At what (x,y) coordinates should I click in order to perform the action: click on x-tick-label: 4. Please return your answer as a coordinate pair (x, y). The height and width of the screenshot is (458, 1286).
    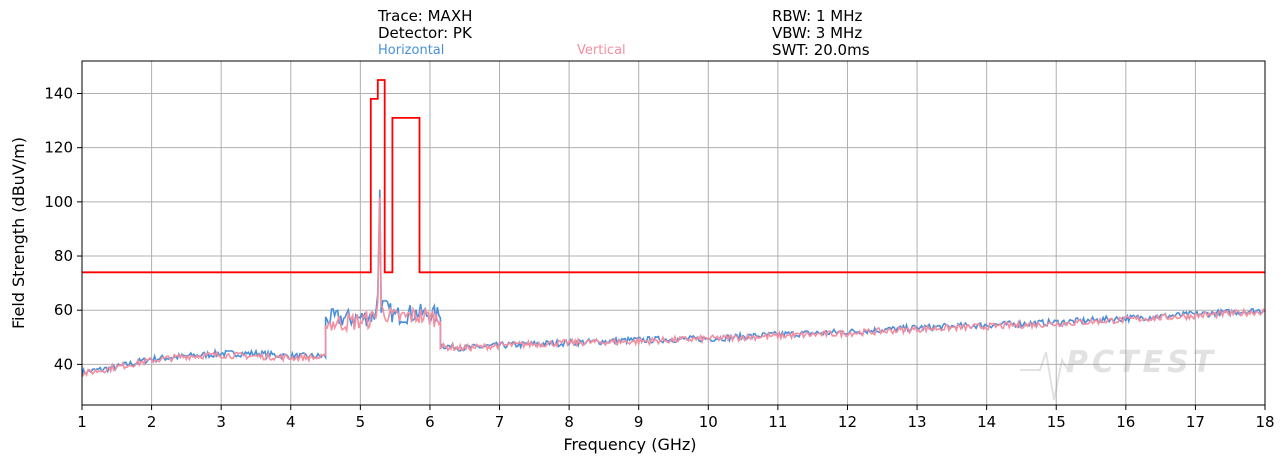
    Looking at the image, I should click on (291, 422).